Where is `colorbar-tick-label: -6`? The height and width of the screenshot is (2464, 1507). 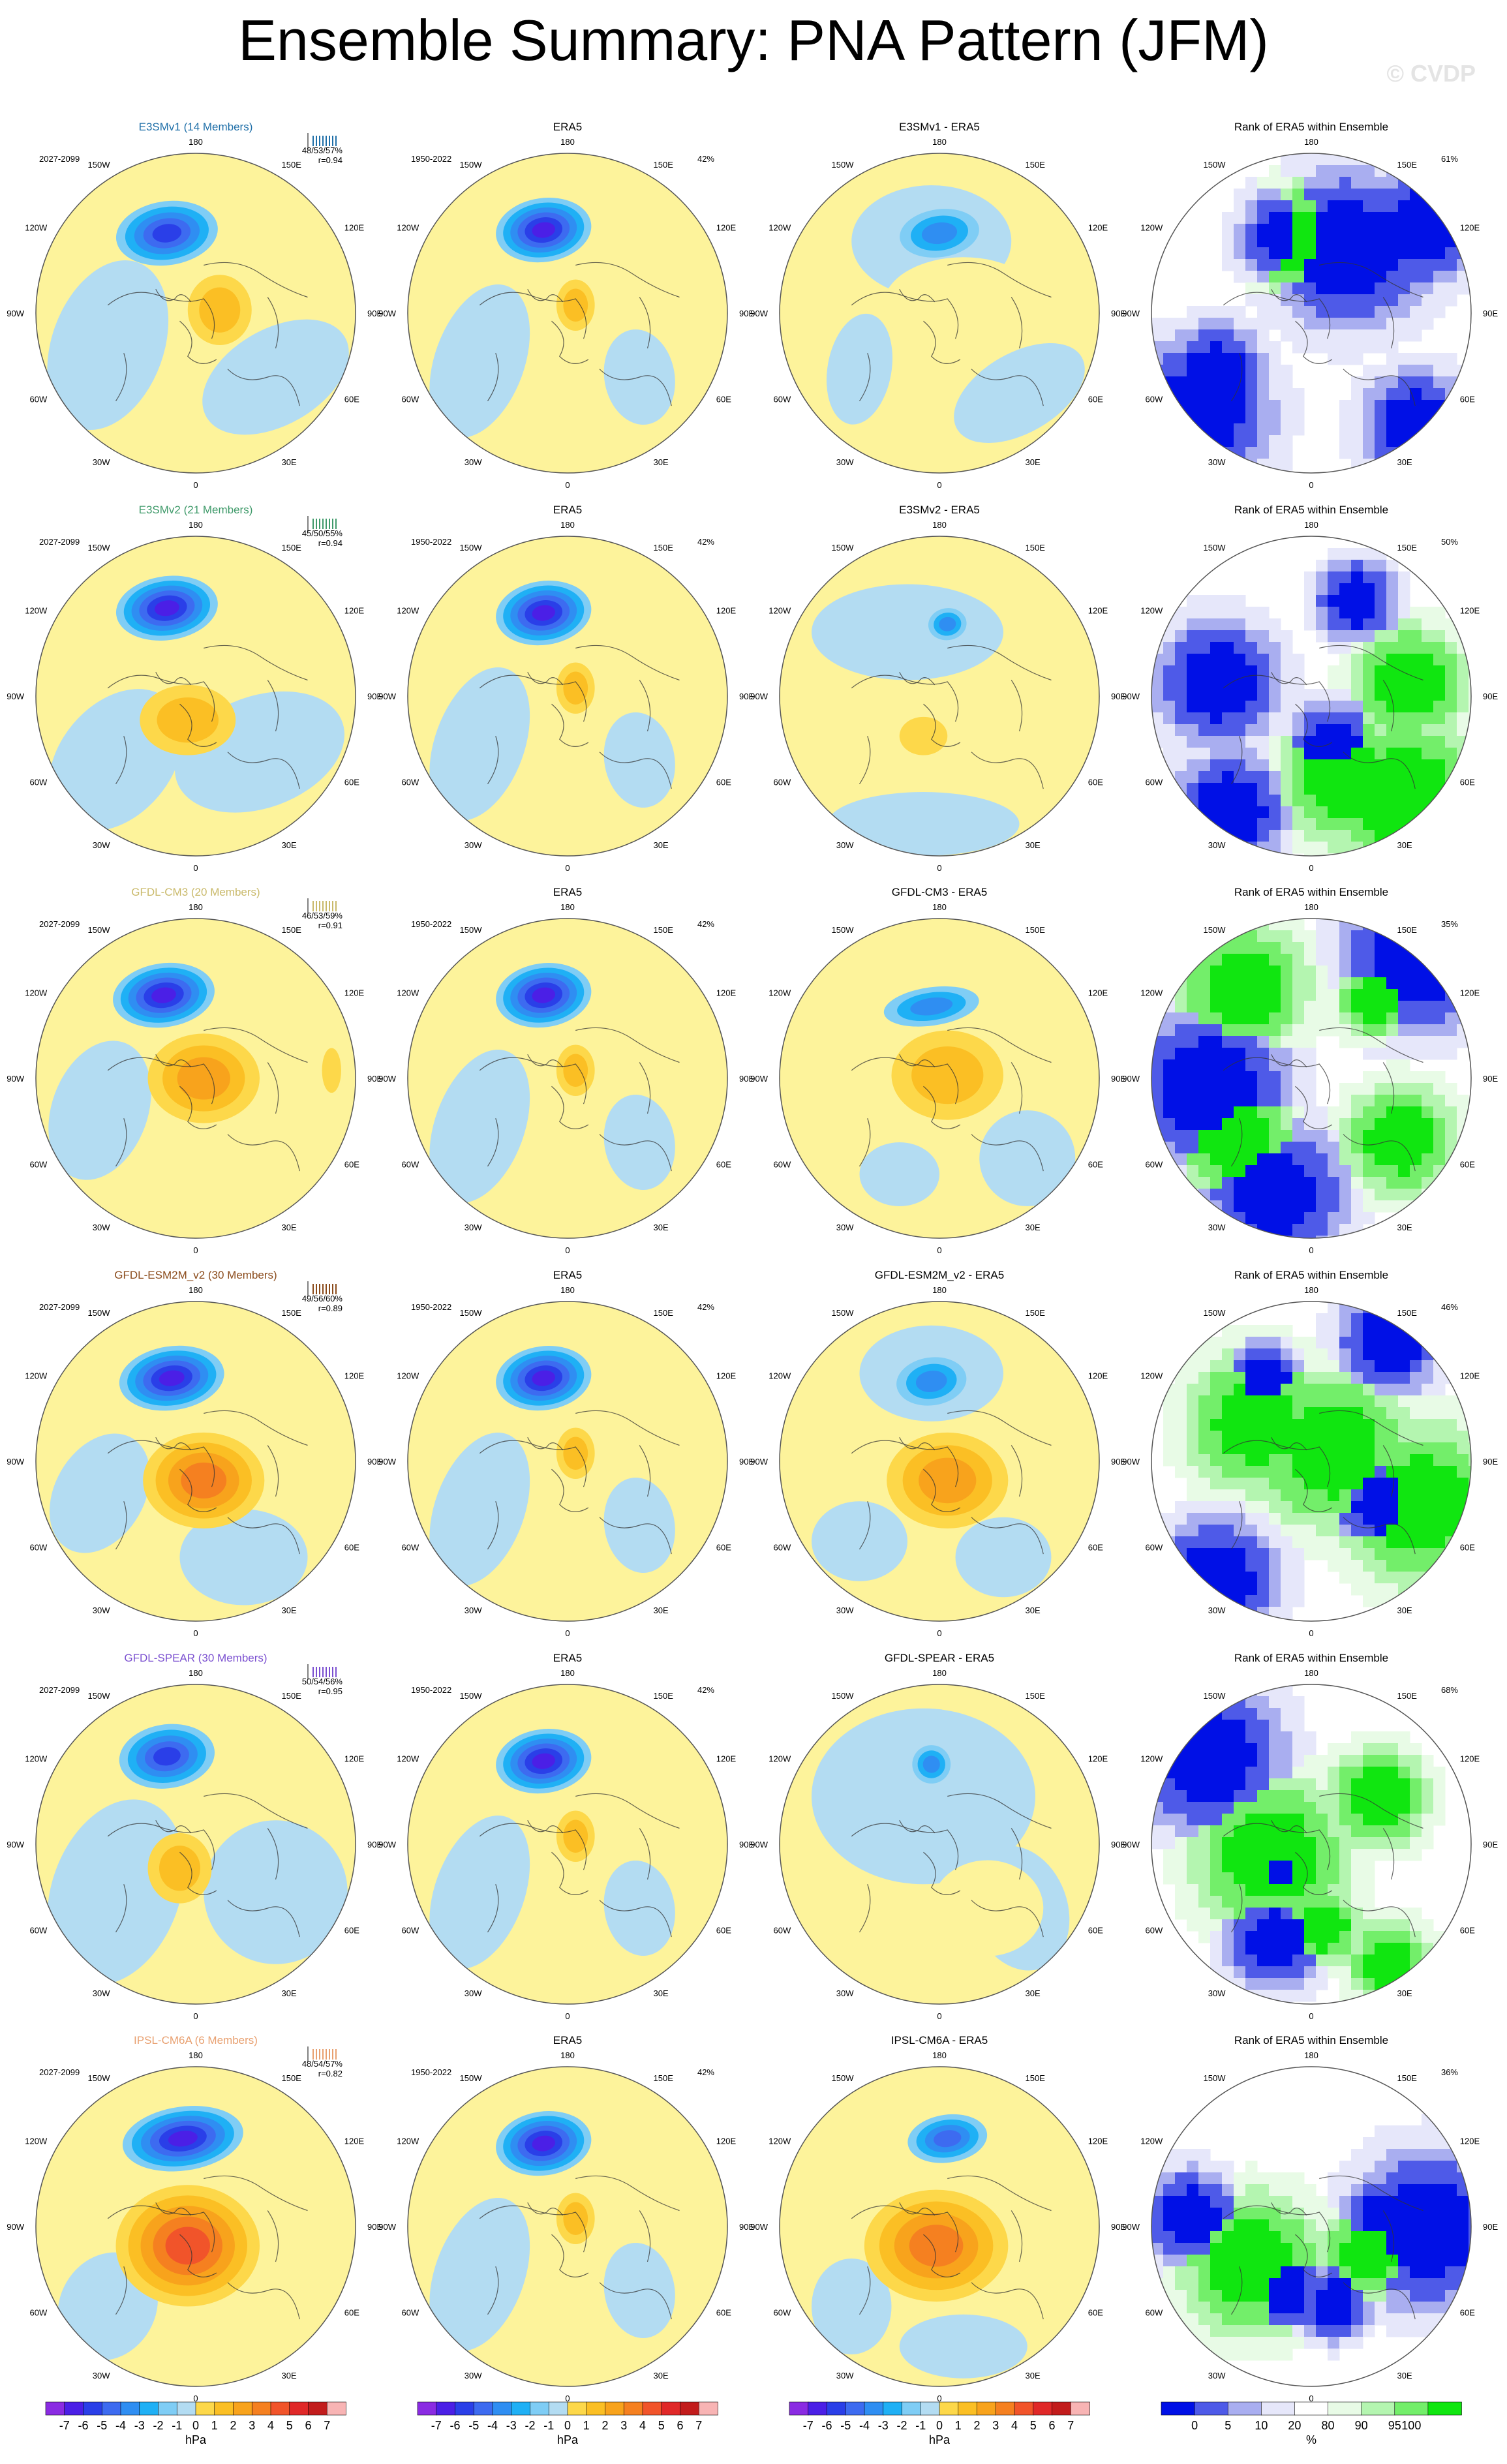 colorbar-tick-label: -6 is located at coordinates (826, 2425).